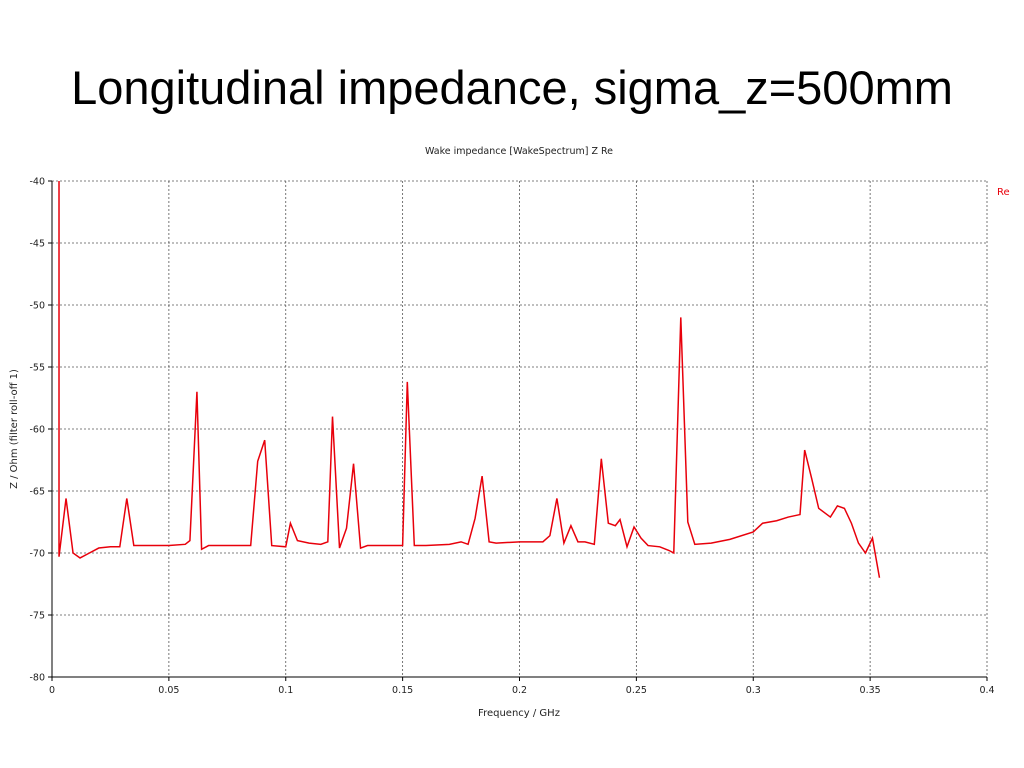 The height and width of the screenshot is (768, 1024). What do you see at coordinates (512, 87) in the screenshot?
I see `slide-title: Longitudinal impedance, sigma_z=500mm` at bounding box center [512, 87].